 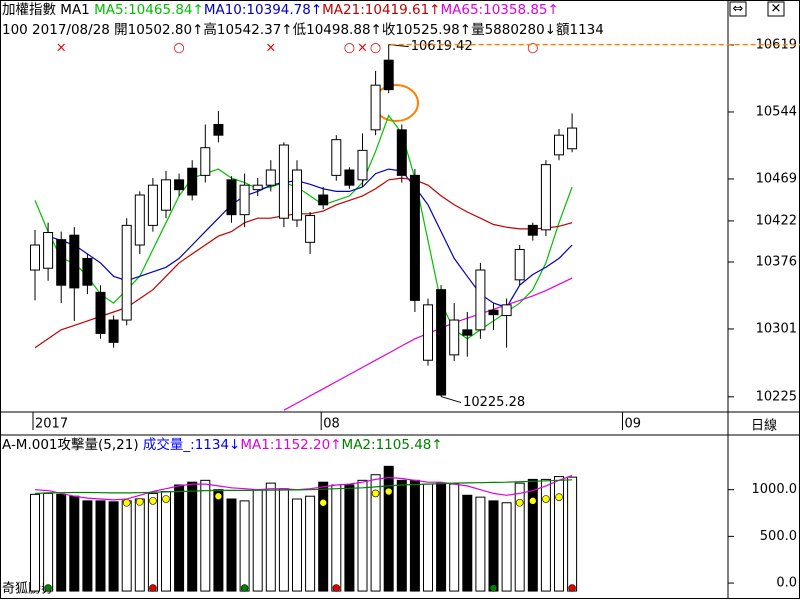 I want to click on y-tick-label: 500.0, so click(x=778, y=536).